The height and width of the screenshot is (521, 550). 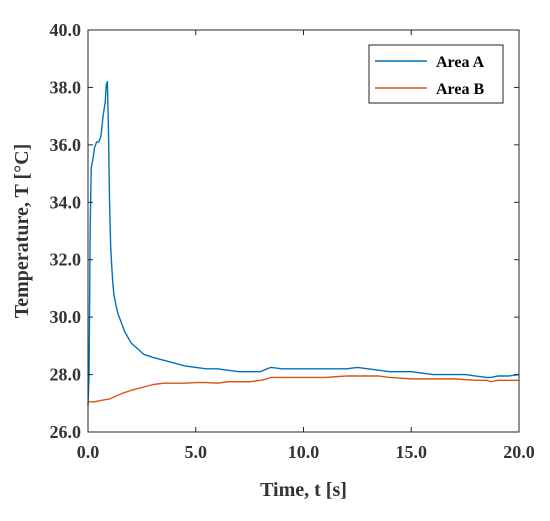 I want to click on y-tick-label: 38.0, so click(x=66, y=87).